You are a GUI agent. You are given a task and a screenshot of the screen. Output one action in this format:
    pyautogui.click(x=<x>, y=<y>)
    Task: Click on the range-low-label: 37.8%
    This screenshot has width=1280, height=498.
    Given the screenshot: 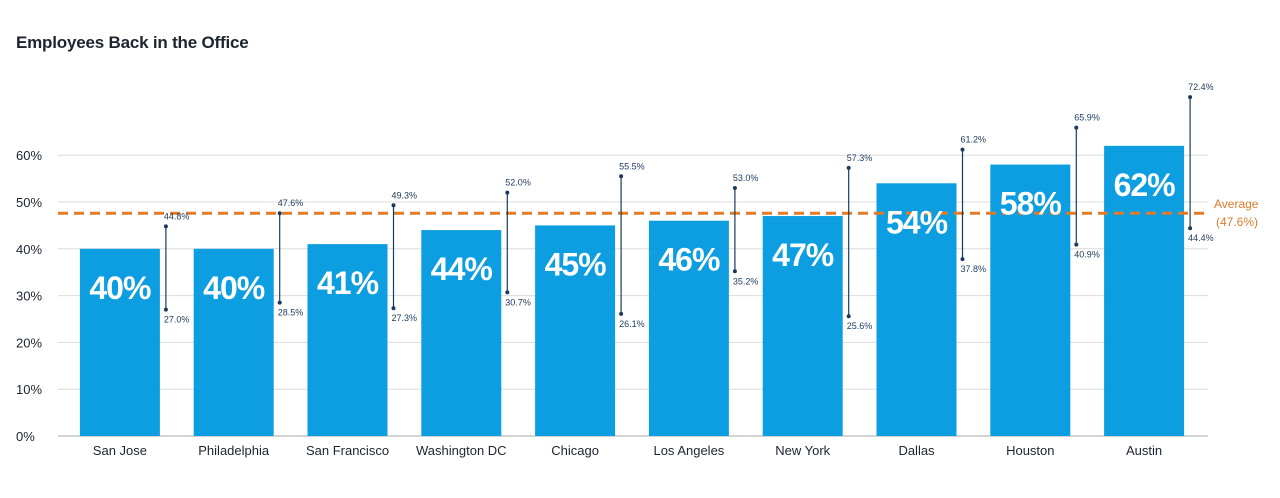 What is the action you would take?
    pyautogui.click(x=974, y=269)
    